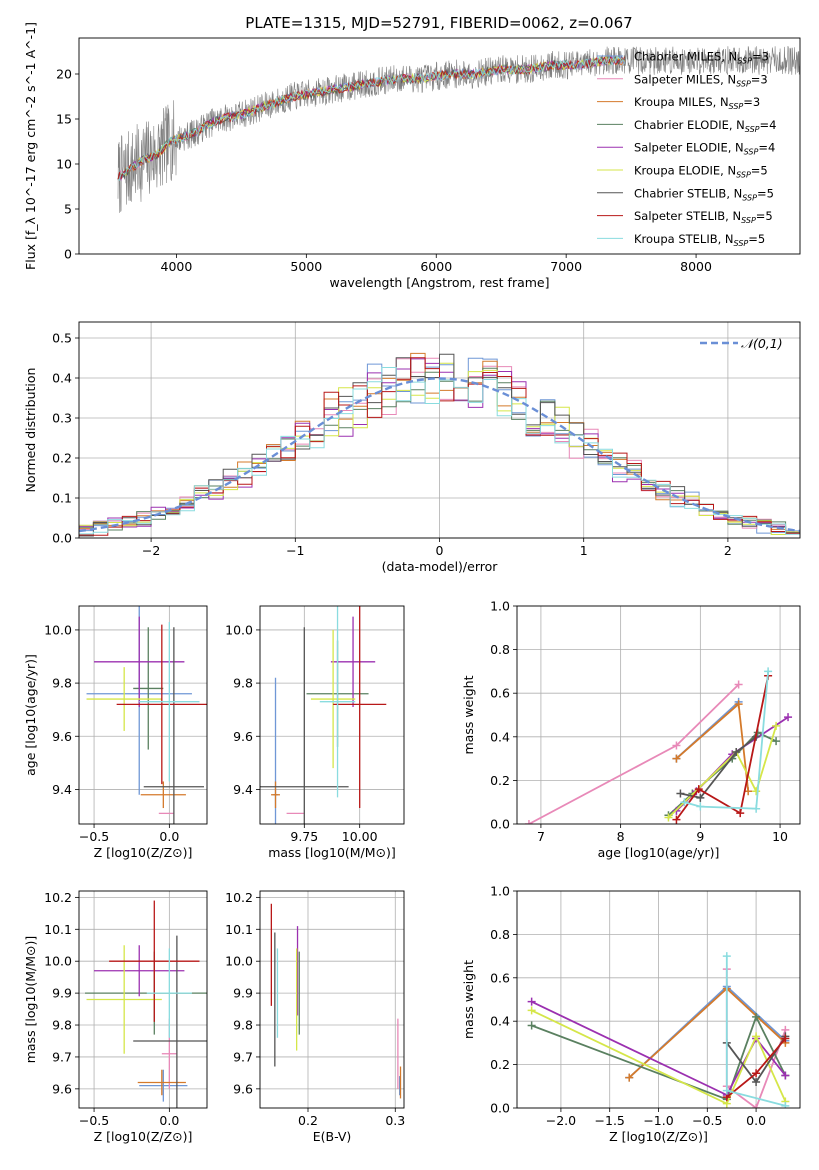  I want to click on observed-spectrum, so click(458, 129).